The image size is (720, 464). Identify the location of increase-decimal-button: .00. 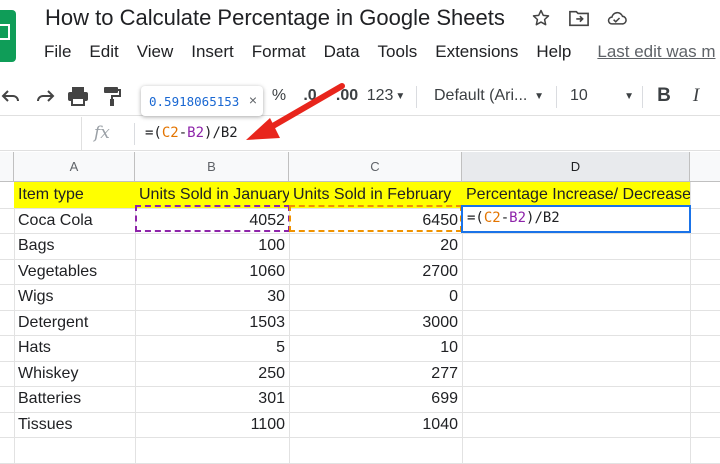
(347, 95).